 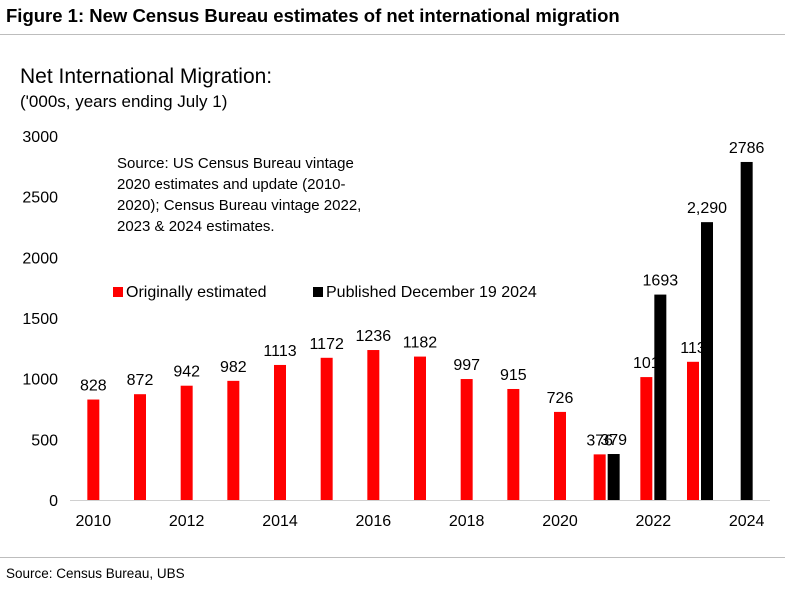 I want to click on data-label: 982, so click(x=233, y=367).